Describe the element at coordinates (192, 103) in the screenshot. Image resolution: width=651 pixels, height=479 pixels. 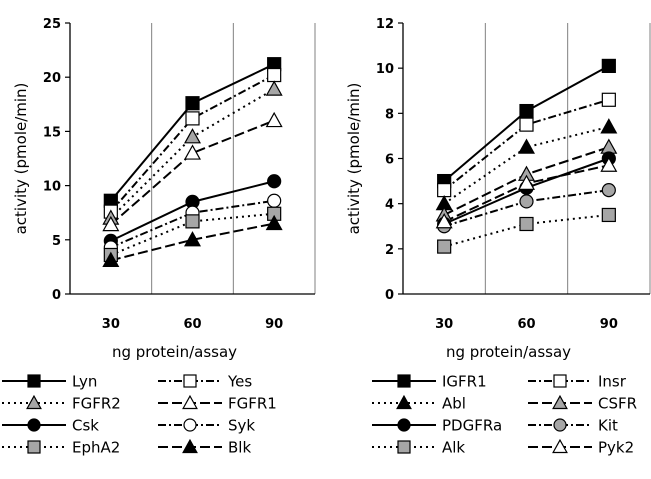
I see `data-point-Lyn` at that location.